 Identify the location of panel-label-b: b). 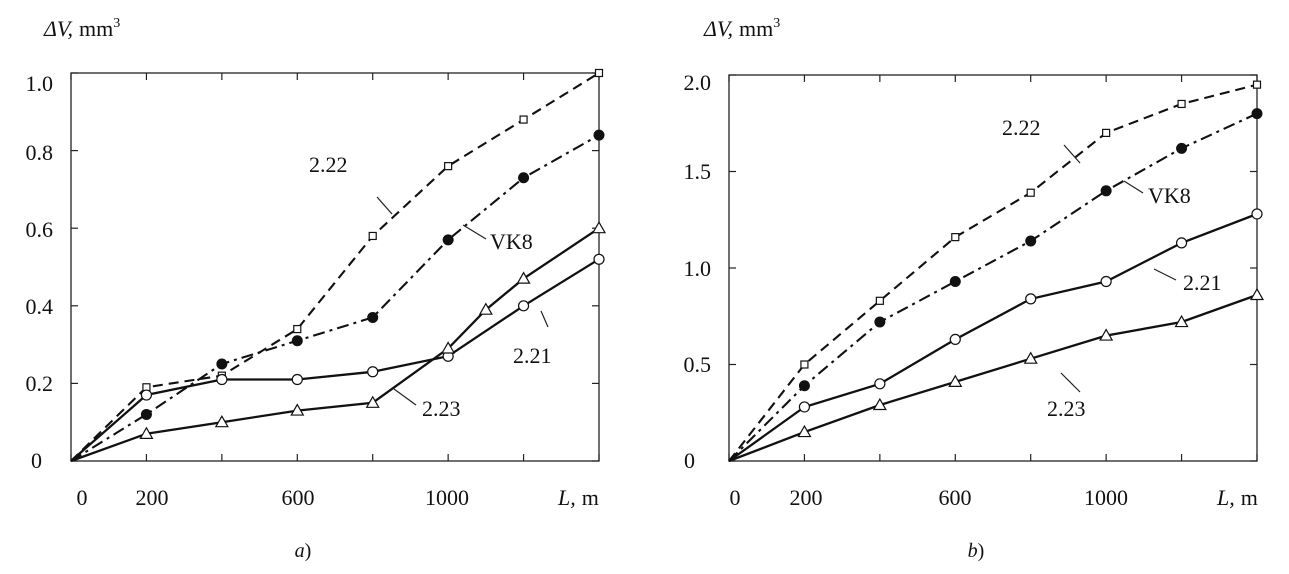
(976, 551).